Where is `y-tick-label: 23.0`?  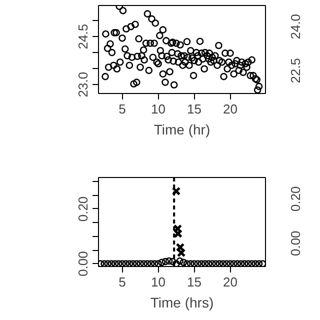
y-tick-label: 23.0 is located at coordinates (83, 85).